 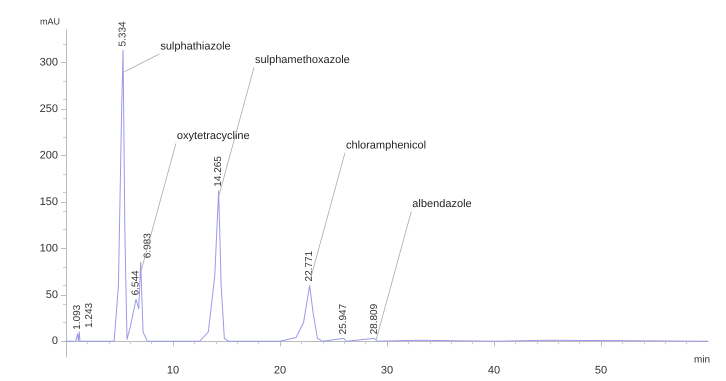 What do you see at coordinates (49, 202) in the screenshot?
I see `y-tick-label: 150` at bounding box center [49, 202].